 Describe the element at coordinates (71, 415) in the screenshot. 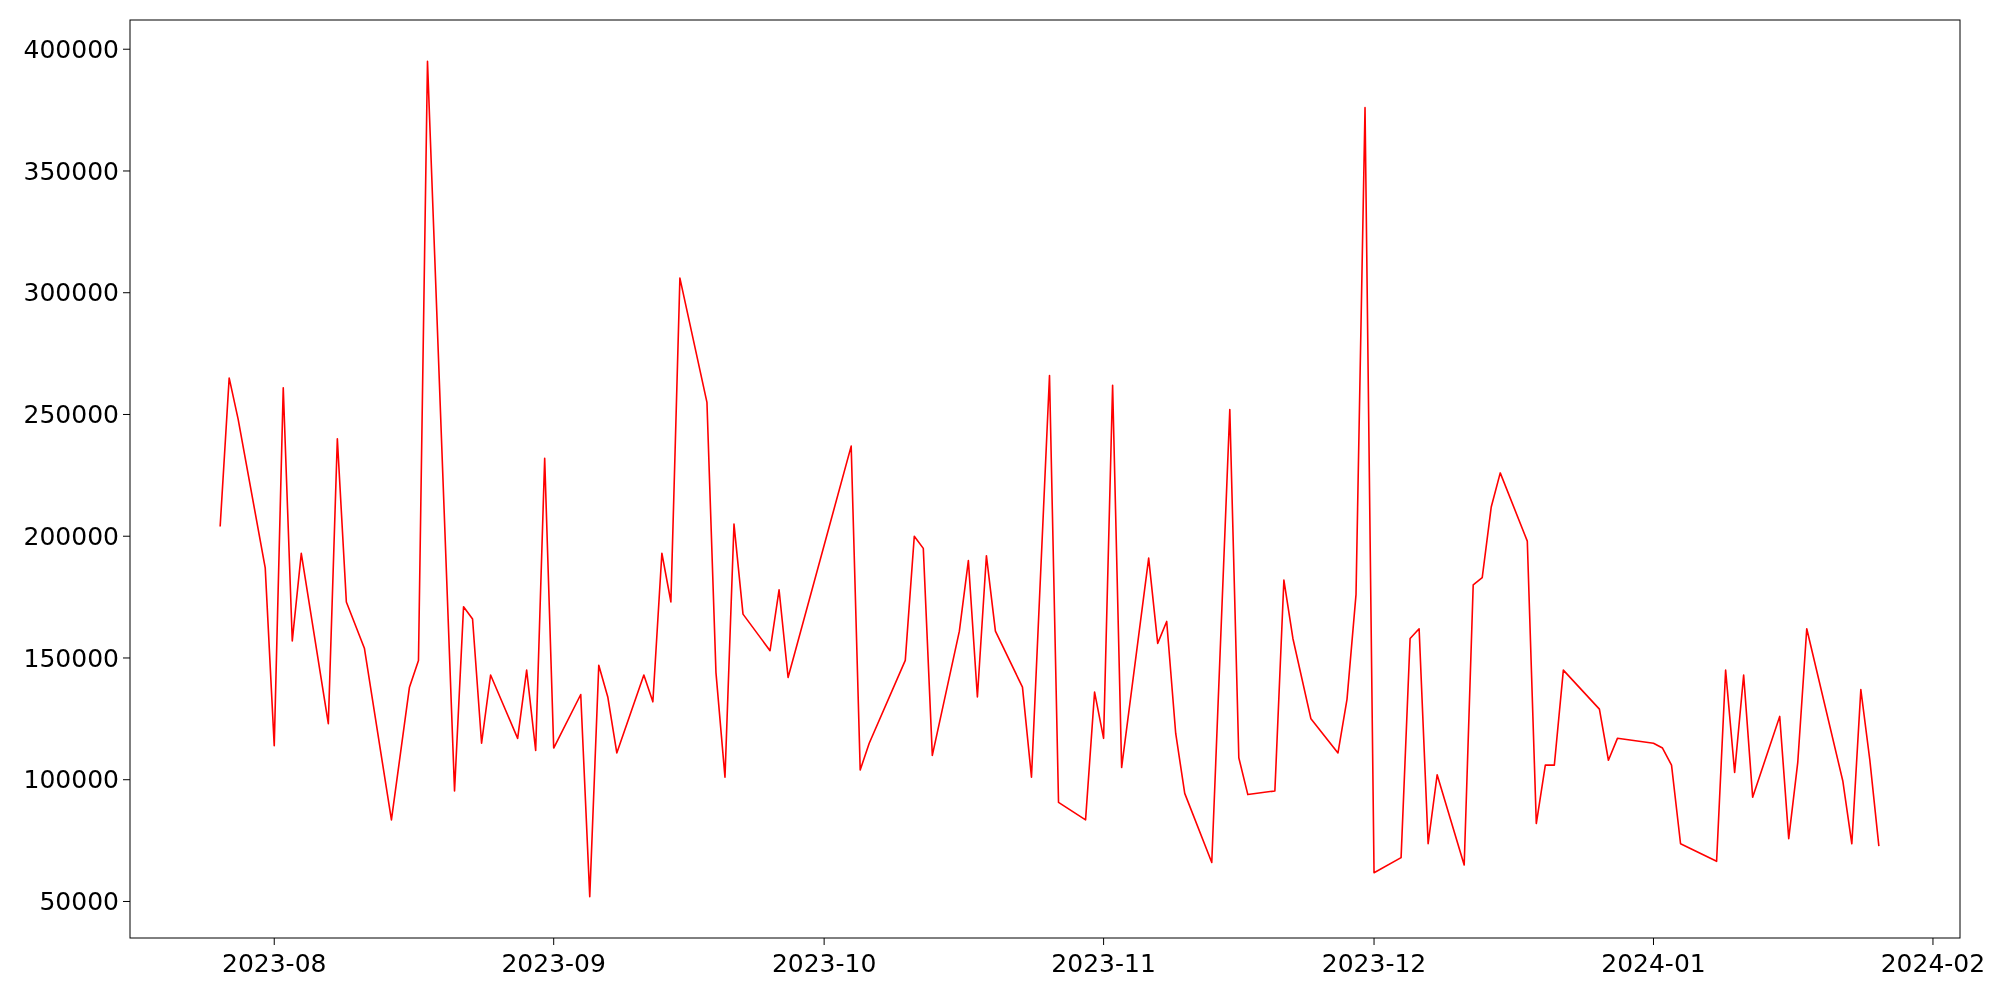

I see `y-tick-label: 250000` at that location.